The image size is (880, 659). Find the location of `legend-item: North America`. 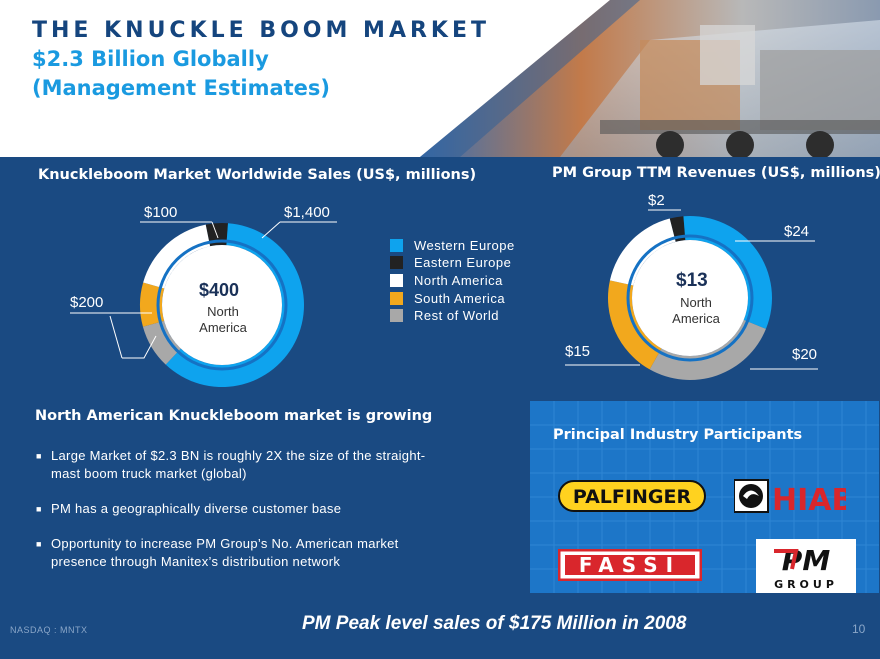

legend-item: North America is located at coordinates (446, 280).